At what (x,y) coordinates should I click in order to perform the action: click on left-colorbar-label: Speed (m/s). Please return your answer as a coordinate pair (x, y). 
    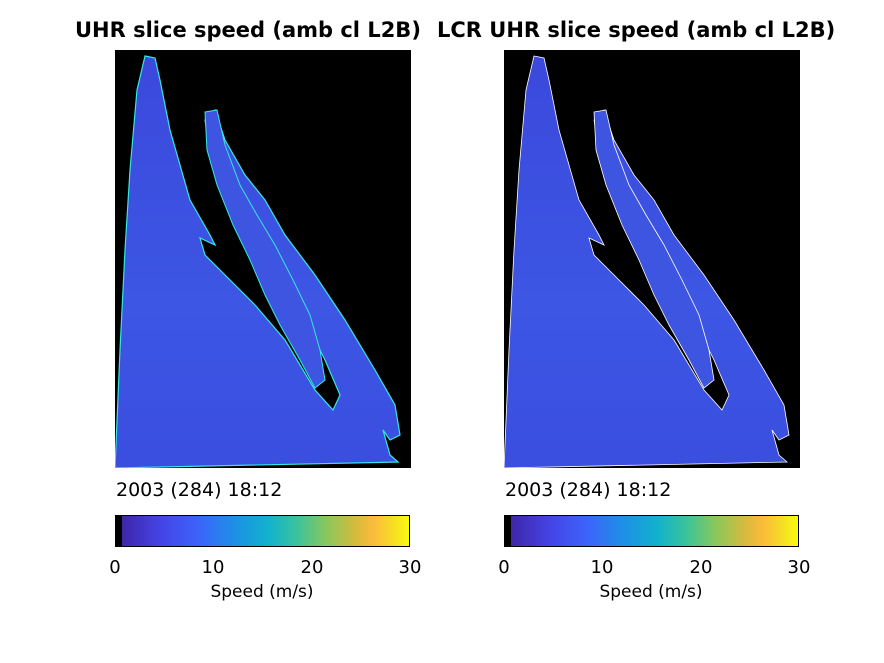
    Looking at the image, I should click on (262, 592).